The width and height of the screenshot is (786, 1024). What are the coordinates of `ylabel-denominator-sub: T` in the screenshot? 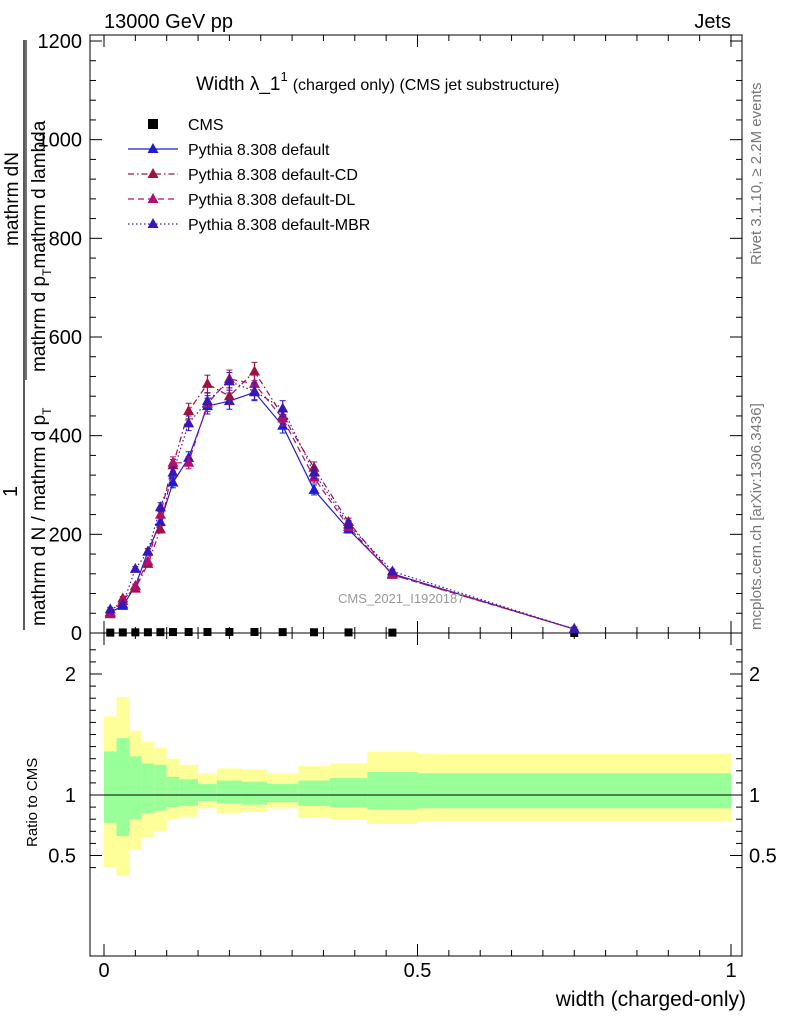 It's located at (47, 411).